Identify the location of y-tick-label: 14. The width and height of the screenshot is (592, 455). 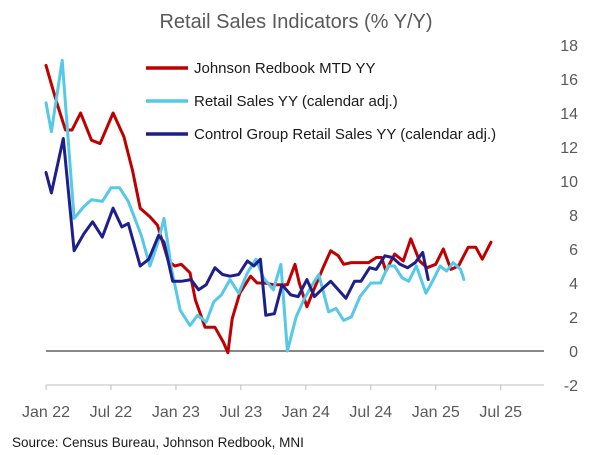
(569, 114).